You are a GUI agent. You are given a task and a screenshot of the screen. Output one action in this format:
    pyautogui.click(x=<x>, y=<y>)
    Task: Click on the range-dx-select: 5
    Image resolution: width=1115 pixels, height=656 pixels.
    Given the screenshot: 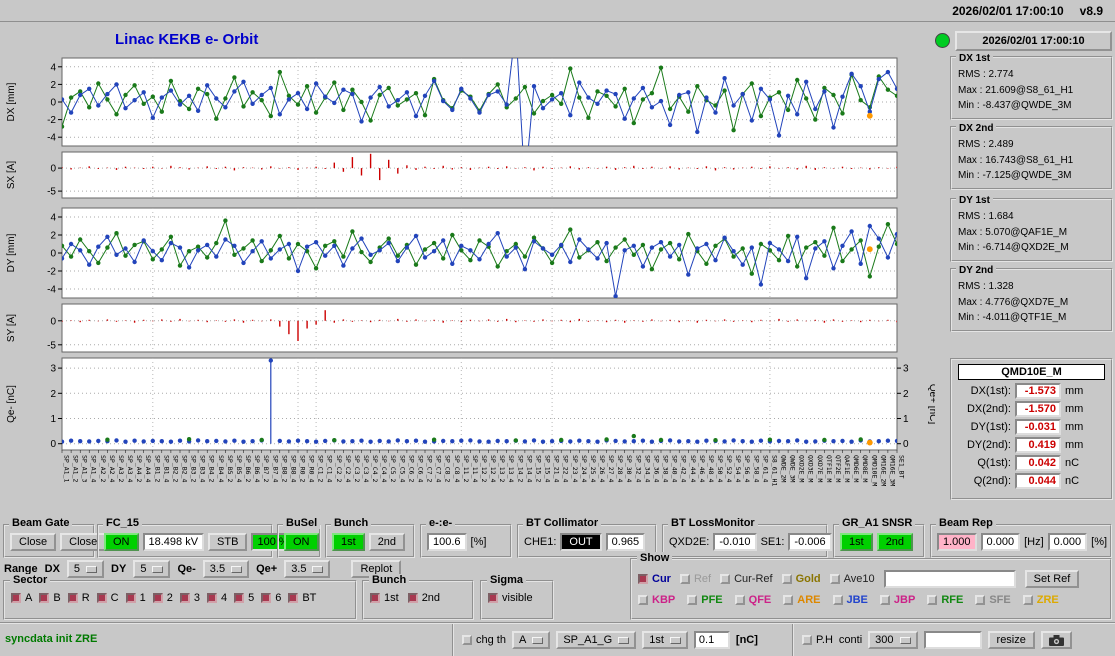 What is the action you would take?
    pyautogui.click(x=85, y=569)
    